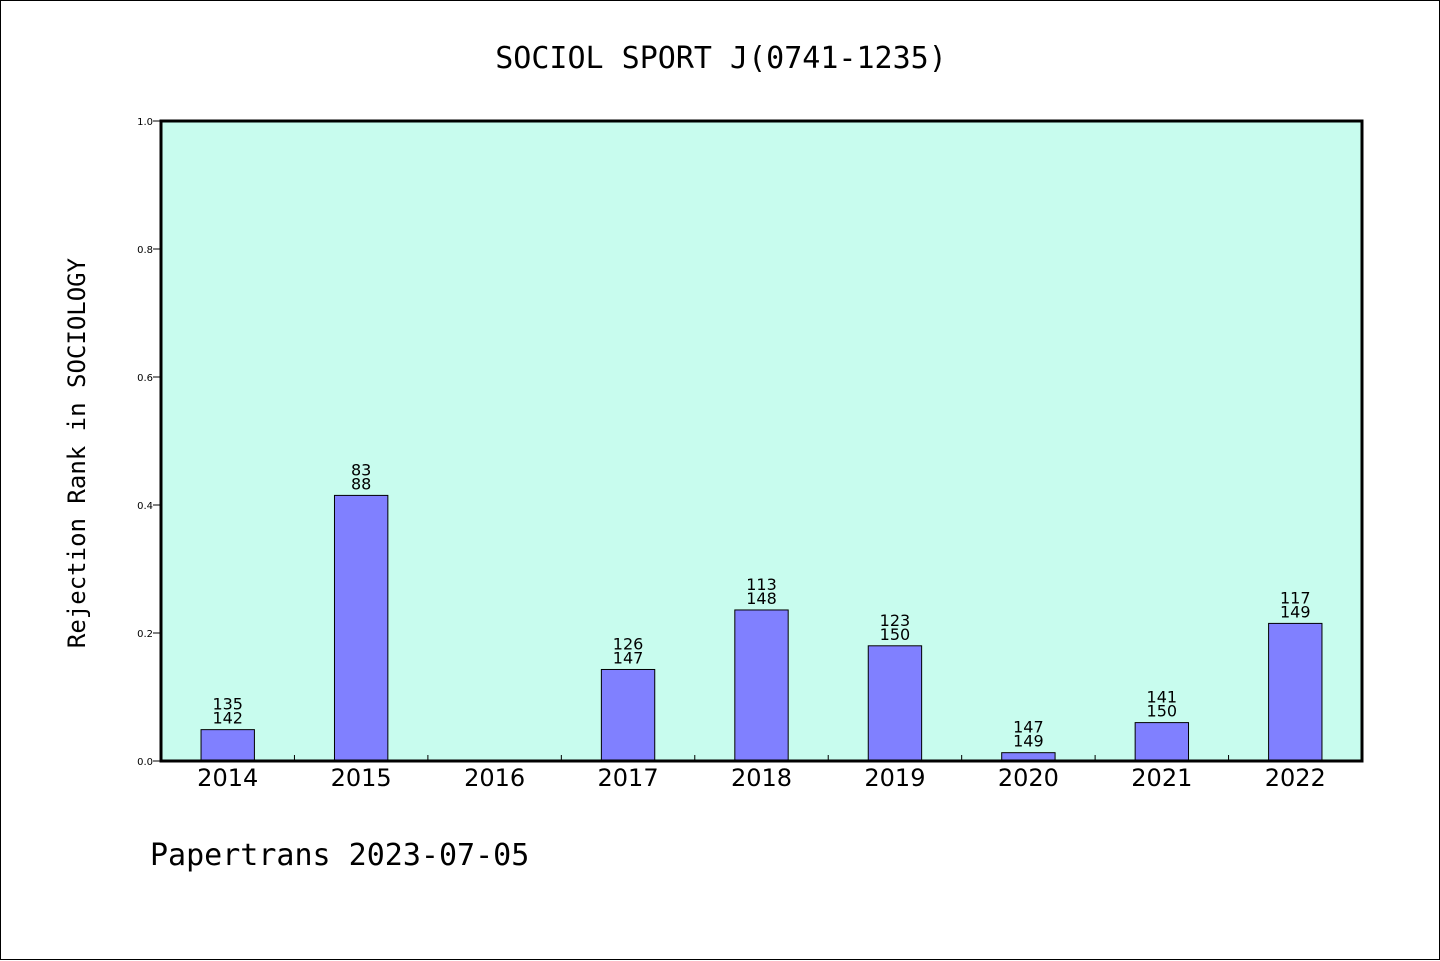 The width and height of the screenshot is (1440, 961). I want to click on x-tick-label: 2022, so click(1295, 778).